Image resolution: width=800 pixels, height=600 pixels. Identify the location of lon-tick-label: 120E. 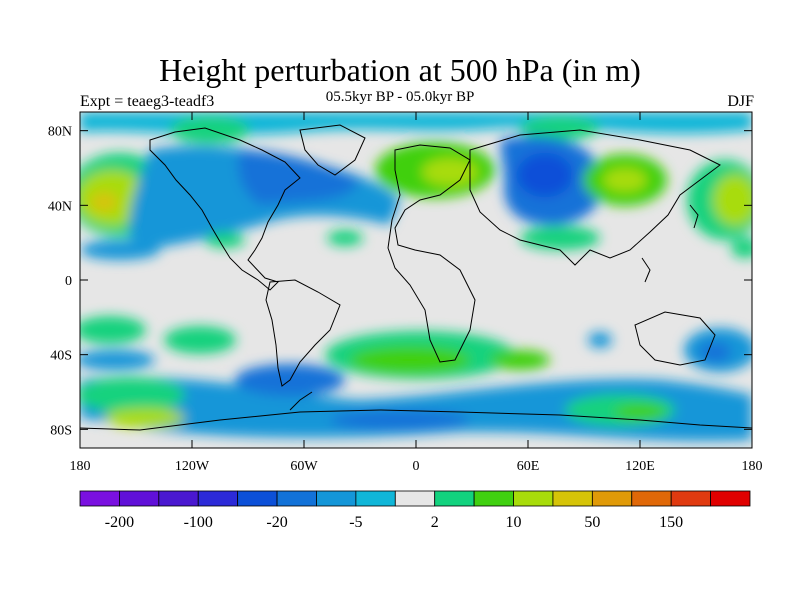
(640, 466).